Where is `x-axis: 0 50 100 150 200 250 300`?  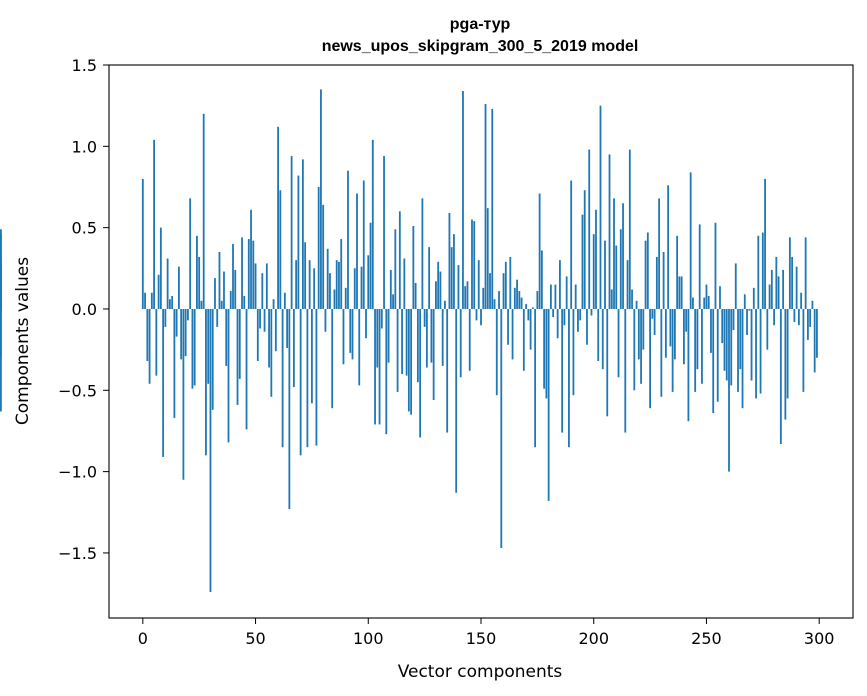
x-axis: 0 50 100 150 200 250 300 is located at coordinates (486, 633).